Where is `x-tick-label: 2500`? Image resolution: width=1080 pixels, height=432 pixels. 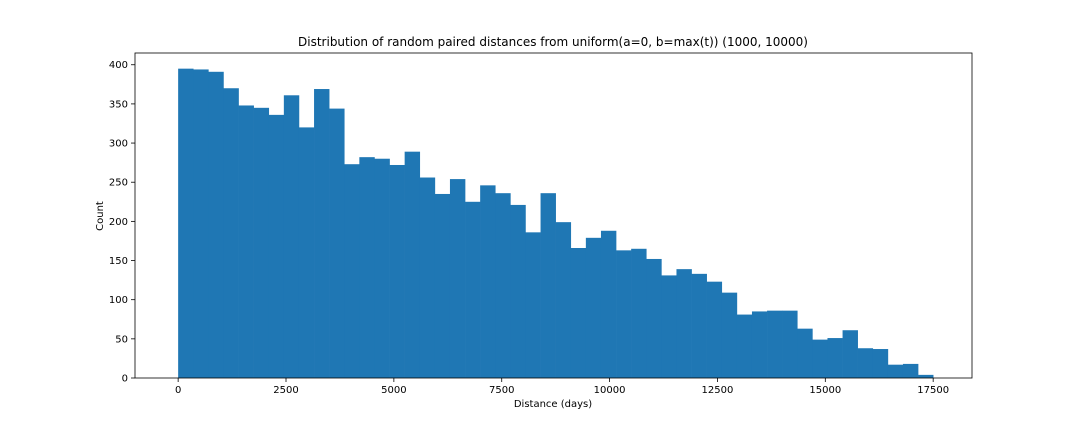
x-tick-label: 2500 is located at coordinates (285, 390).